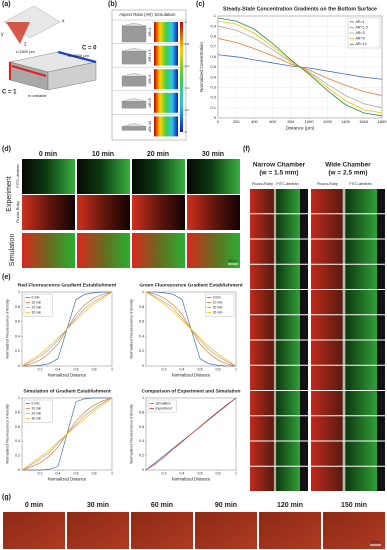 The image size is (387, 550). What do you see at coordinates (18, 33) in the screenshot?
I see `gradient-wedge` at bounding box center [18, 33].